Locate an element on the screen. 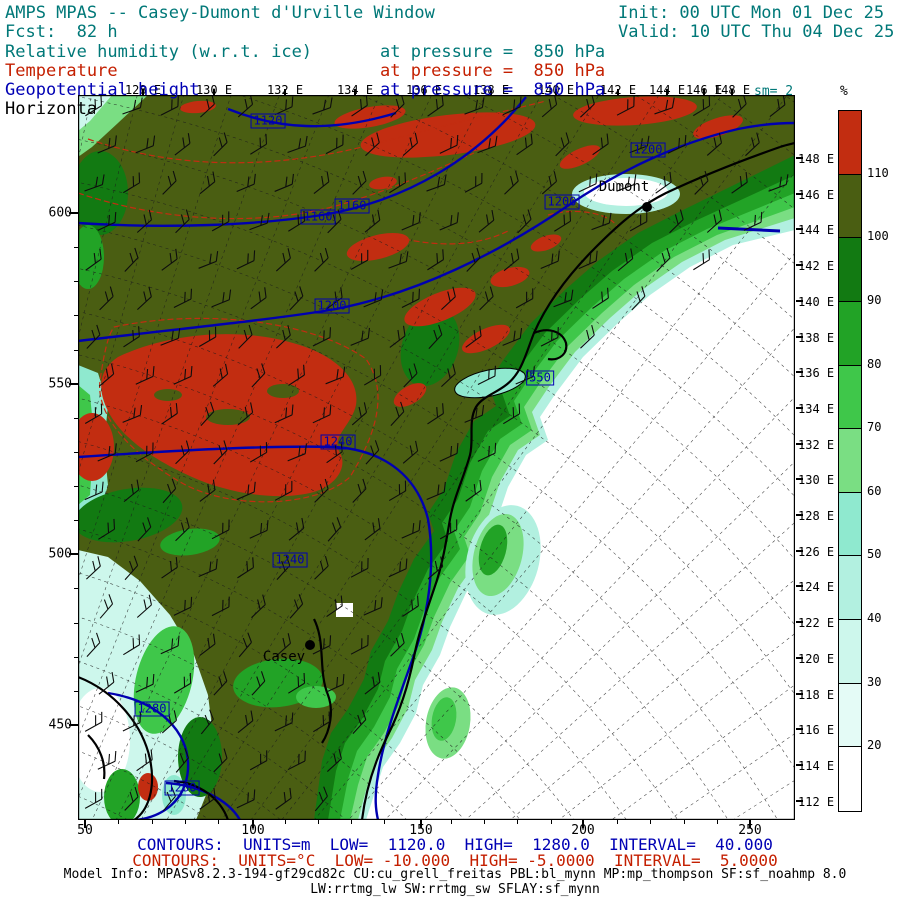 The image size is (900, 900). colorbar-tick-label: 100 is located at coordinates (878, 236).